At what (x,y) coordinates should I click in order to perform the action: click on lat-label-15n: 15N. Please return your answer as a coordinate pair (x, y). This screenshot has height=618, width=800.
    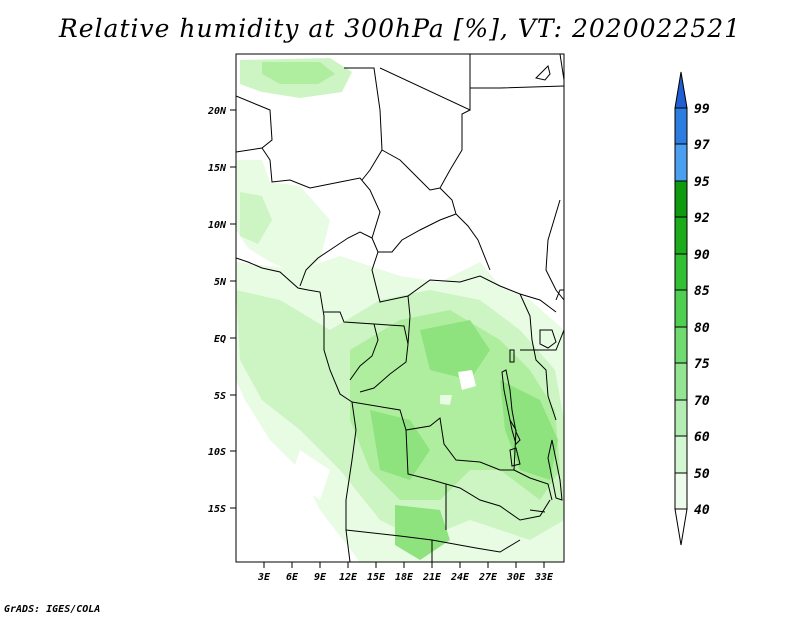
    Looking at the image, I should click on (217, 168).